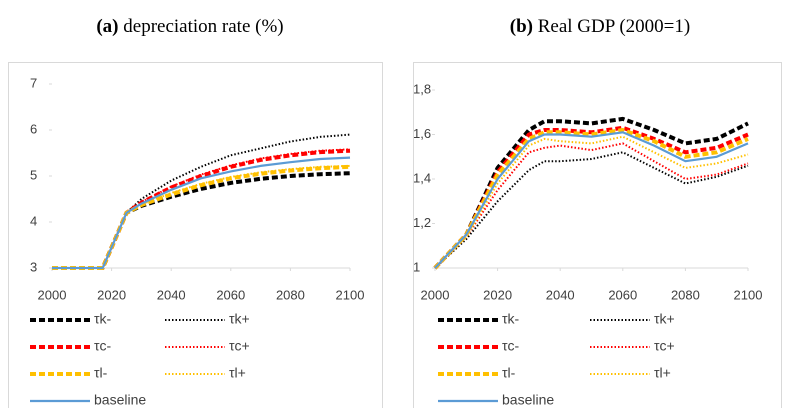  Describe the element at coordinates (422, 133) in the screenshot. I see `y-tick-label: 1,6` at that location.